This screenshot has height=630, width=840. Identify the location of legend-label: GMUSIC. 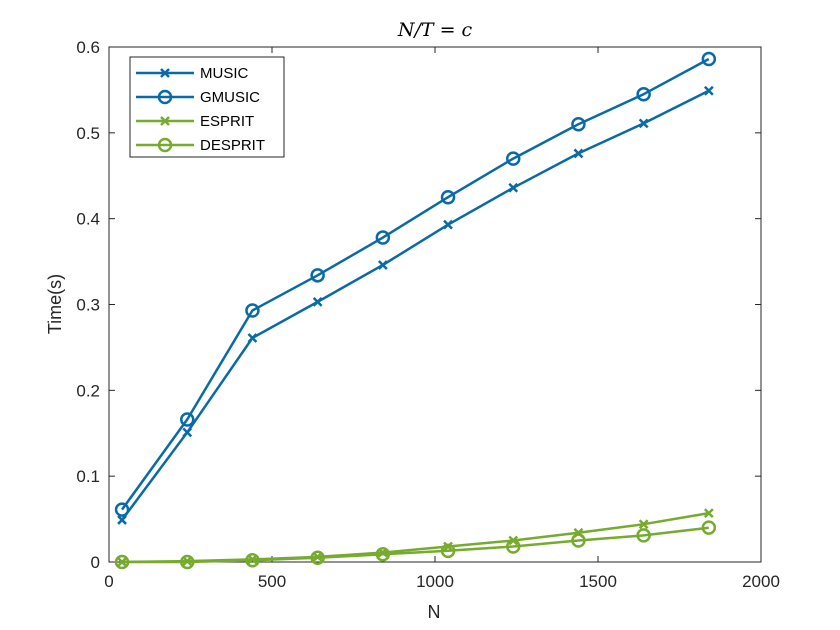
(230, 97).